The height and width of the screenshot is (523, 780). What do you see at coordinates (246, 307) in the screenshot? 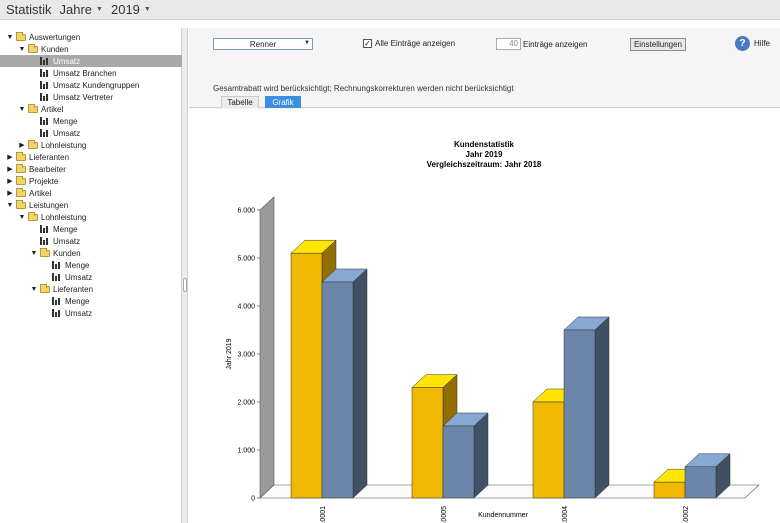
I see `y-tick-label: 4.000` at bounding box center [246, 307].